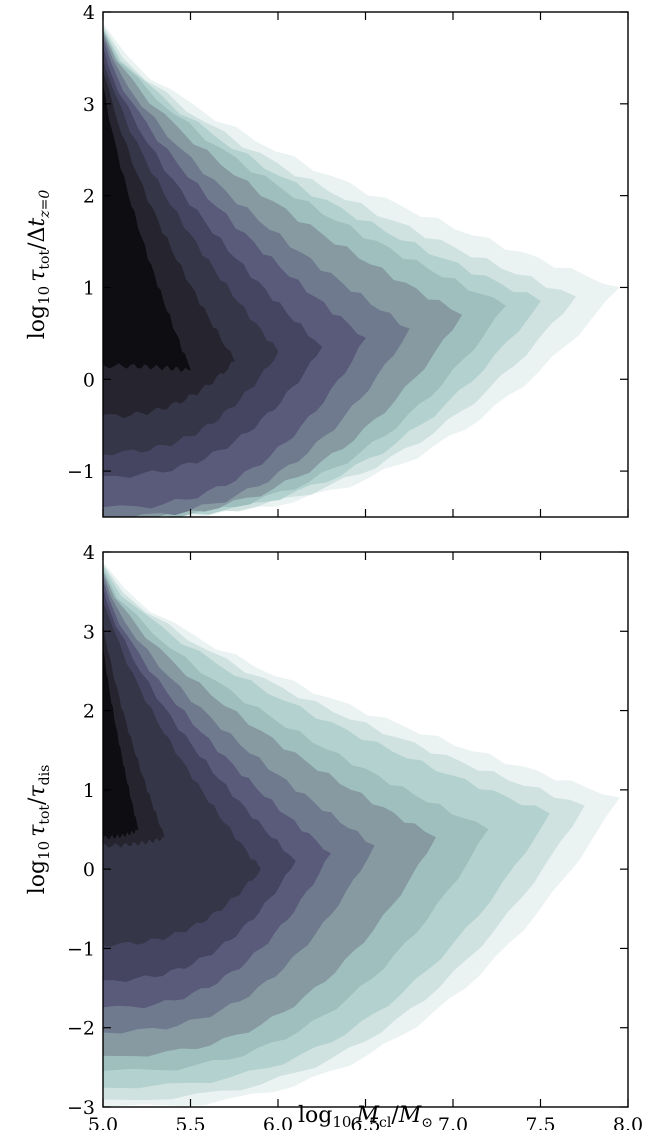  I want to click on x-tick-label: 8.0, so click(628, 1122).